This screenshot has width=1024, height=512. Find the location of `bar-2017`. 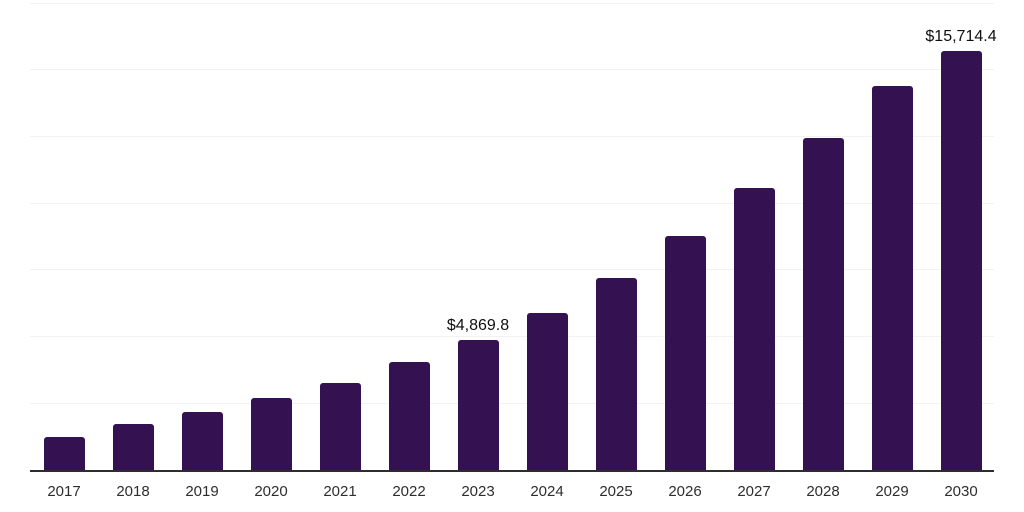

bar-2017 is located at coordinates (64, 453).